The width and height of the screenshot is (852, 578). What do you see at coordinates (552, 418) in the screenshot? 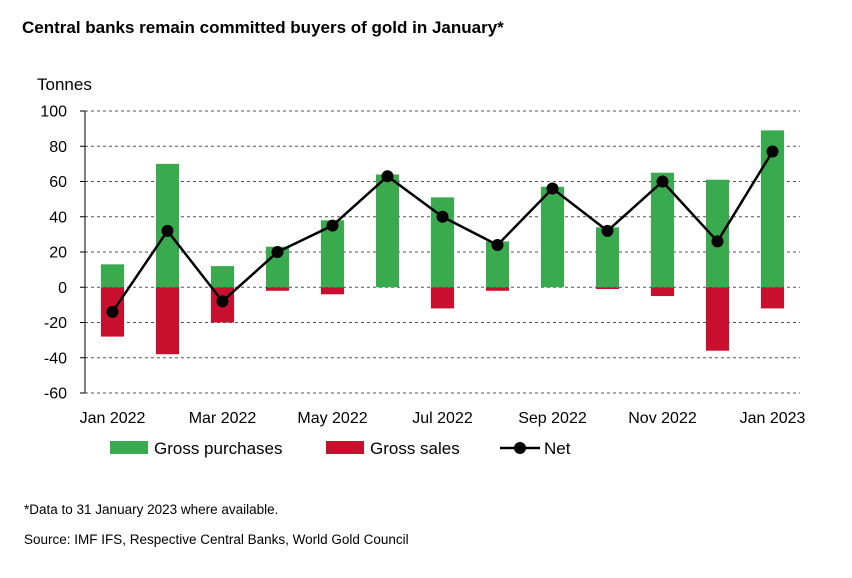
I see `x-tick-label: Sep 2022` at bounding box center [552, 418].